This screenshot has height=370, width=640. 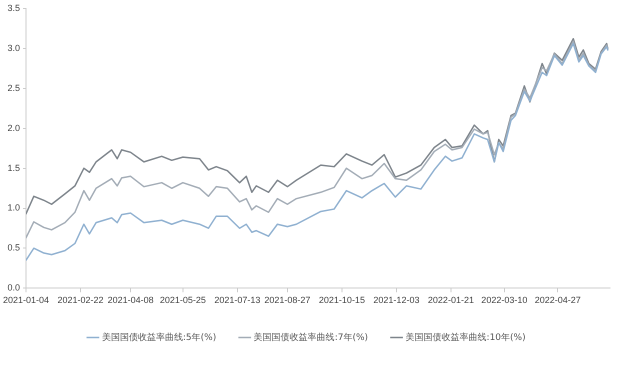 What do you see at coordinates (14, 87) in the screenshot?
I see `y-tick-label: 2.5` at bounding box center [14, 87].